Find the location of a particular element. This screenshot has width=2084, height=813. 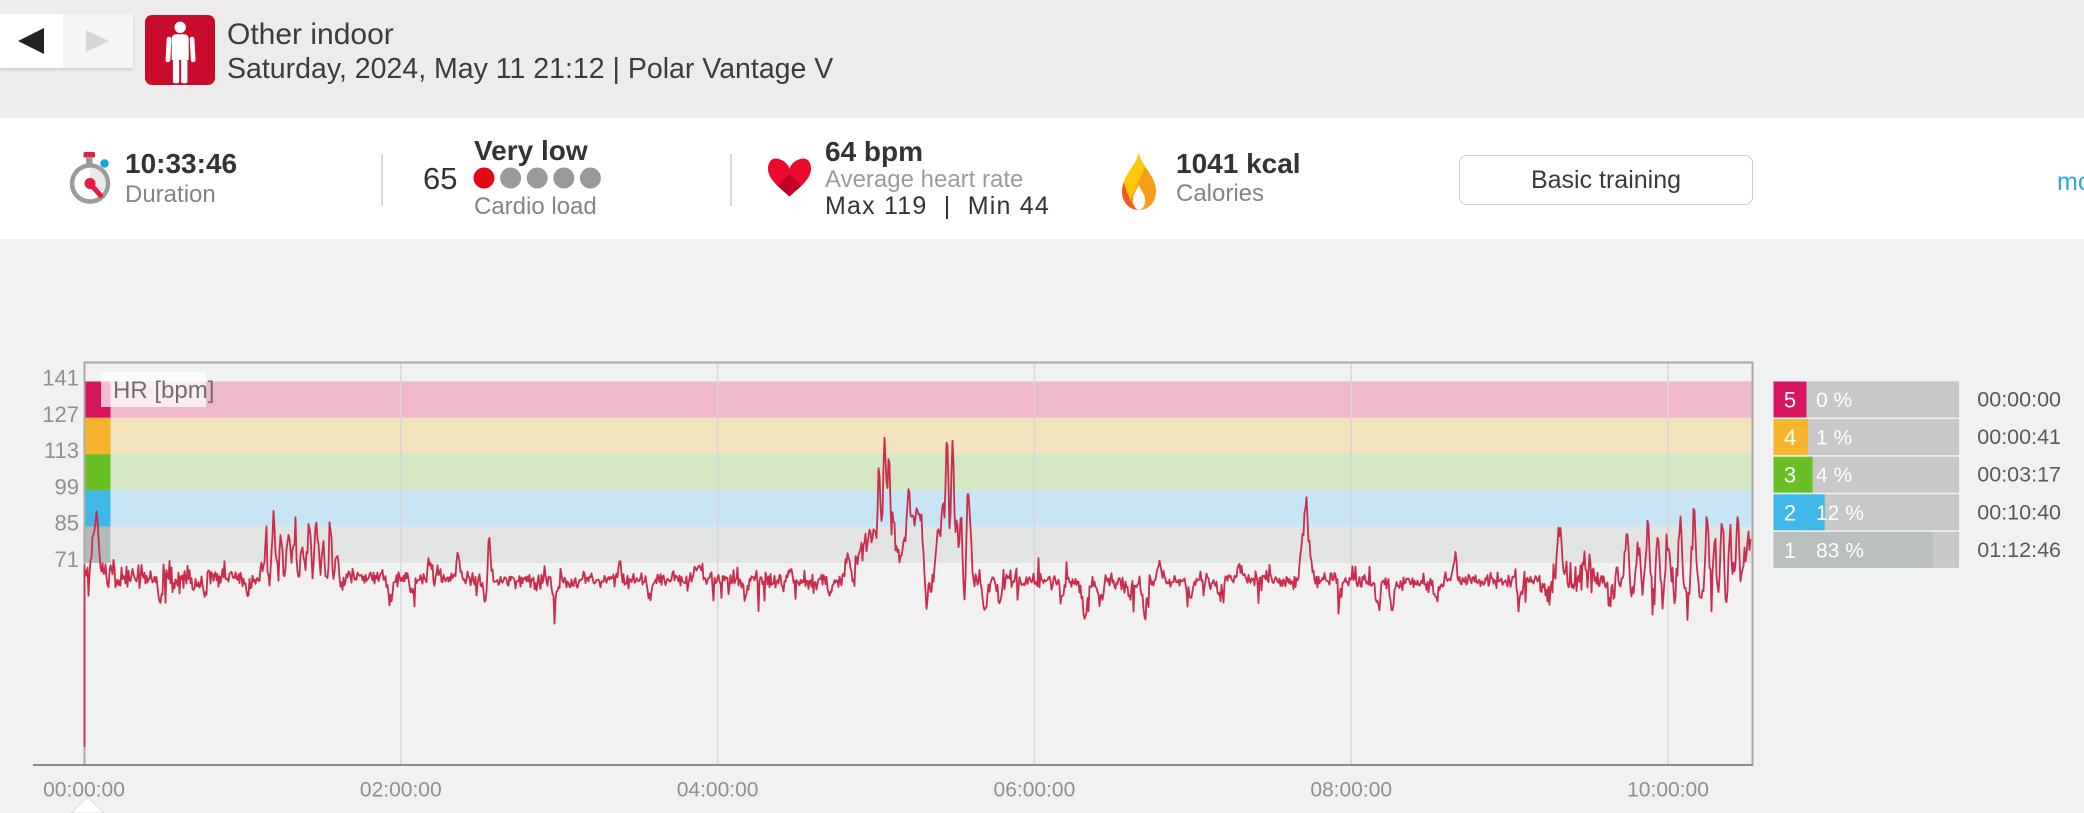

svg-text: 99 is located at coordinates (67, 486).